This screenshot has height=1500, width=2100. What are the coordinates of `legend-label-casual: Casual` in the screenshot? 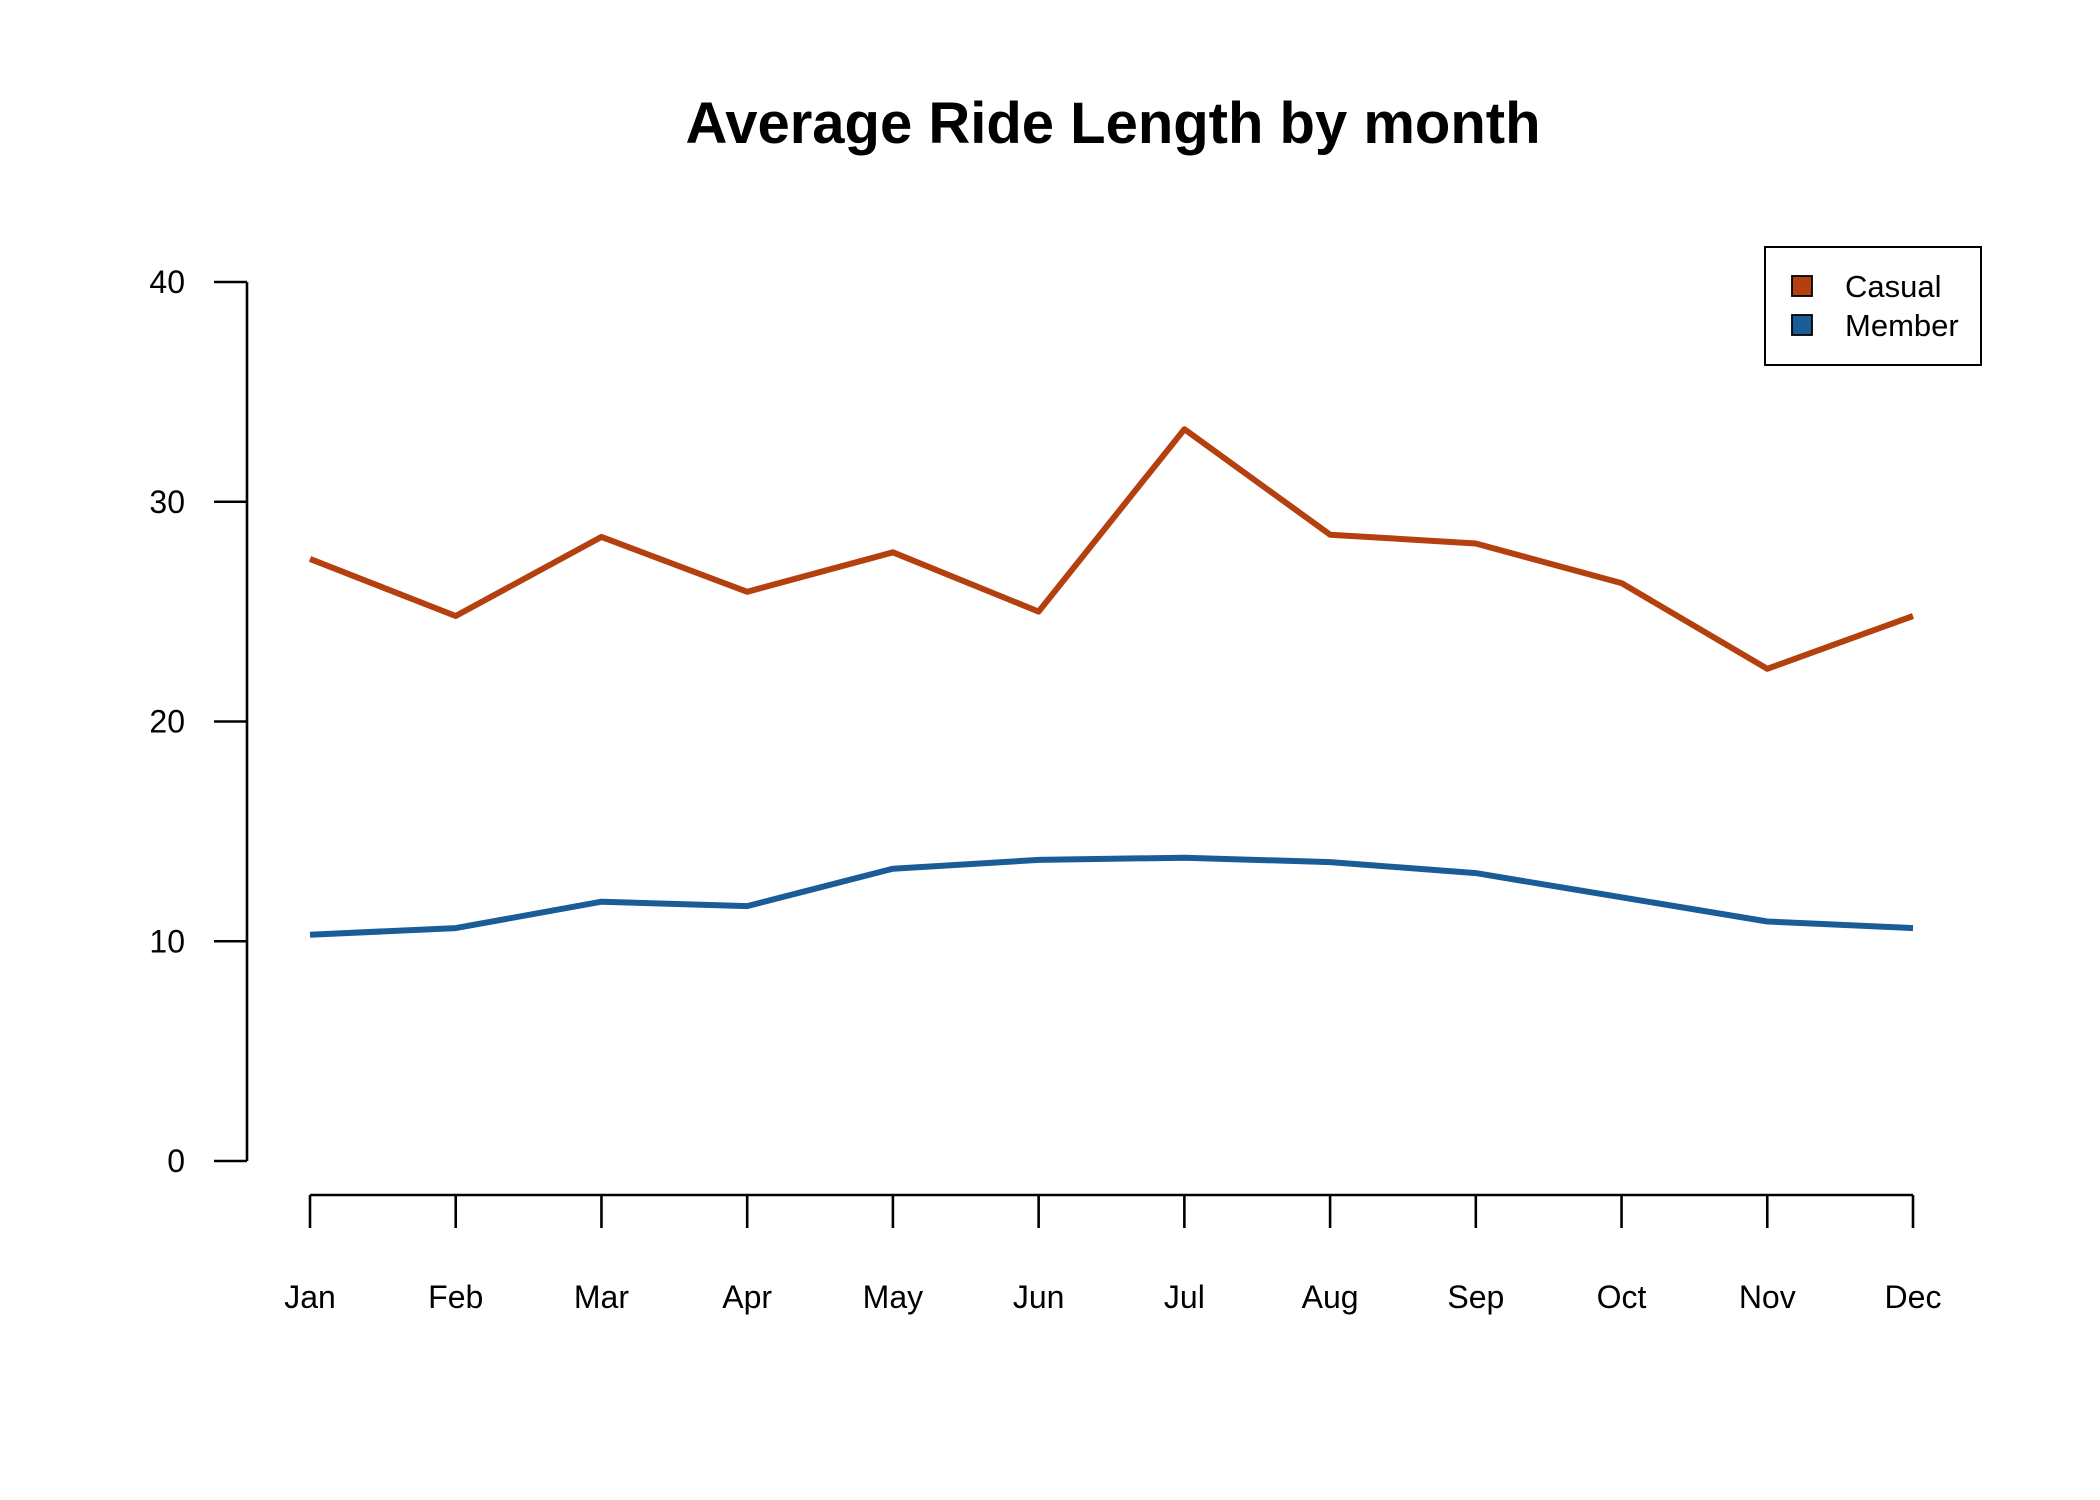 It's located at (1893, 286).